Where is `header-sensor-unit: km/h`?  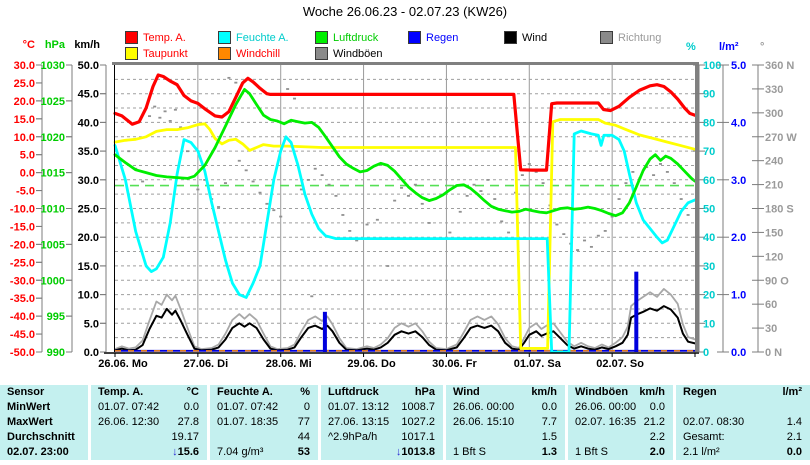 header-sensor-unit: km/h is located at coordinates (652, 392).